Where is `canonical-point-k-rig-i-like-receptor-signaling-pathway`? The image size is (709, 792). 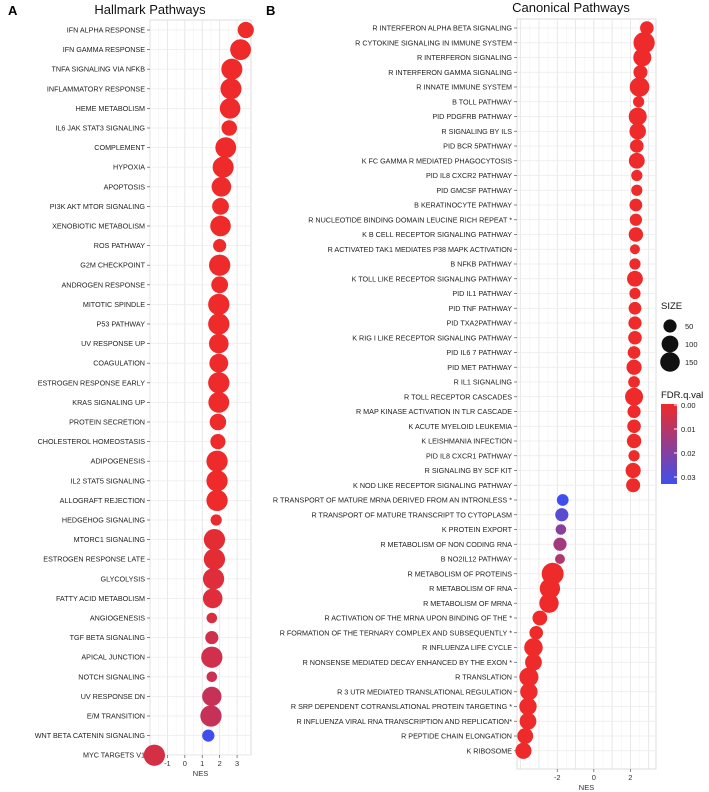
canonical-point-k-rig-i-like-receptor-signaling-pathway is located at coordinates (635, 337).